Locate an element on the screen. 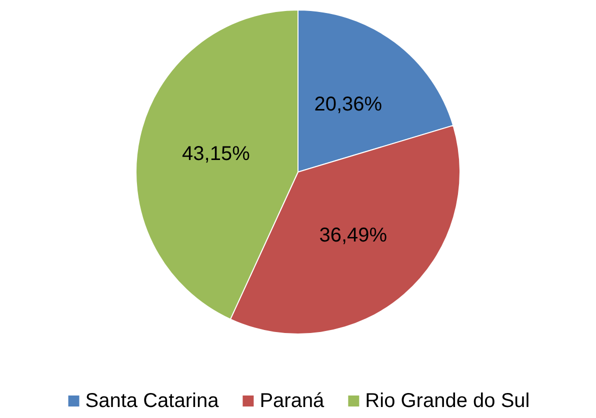  data-label: 36,49% is located at coordinates (353, 235).